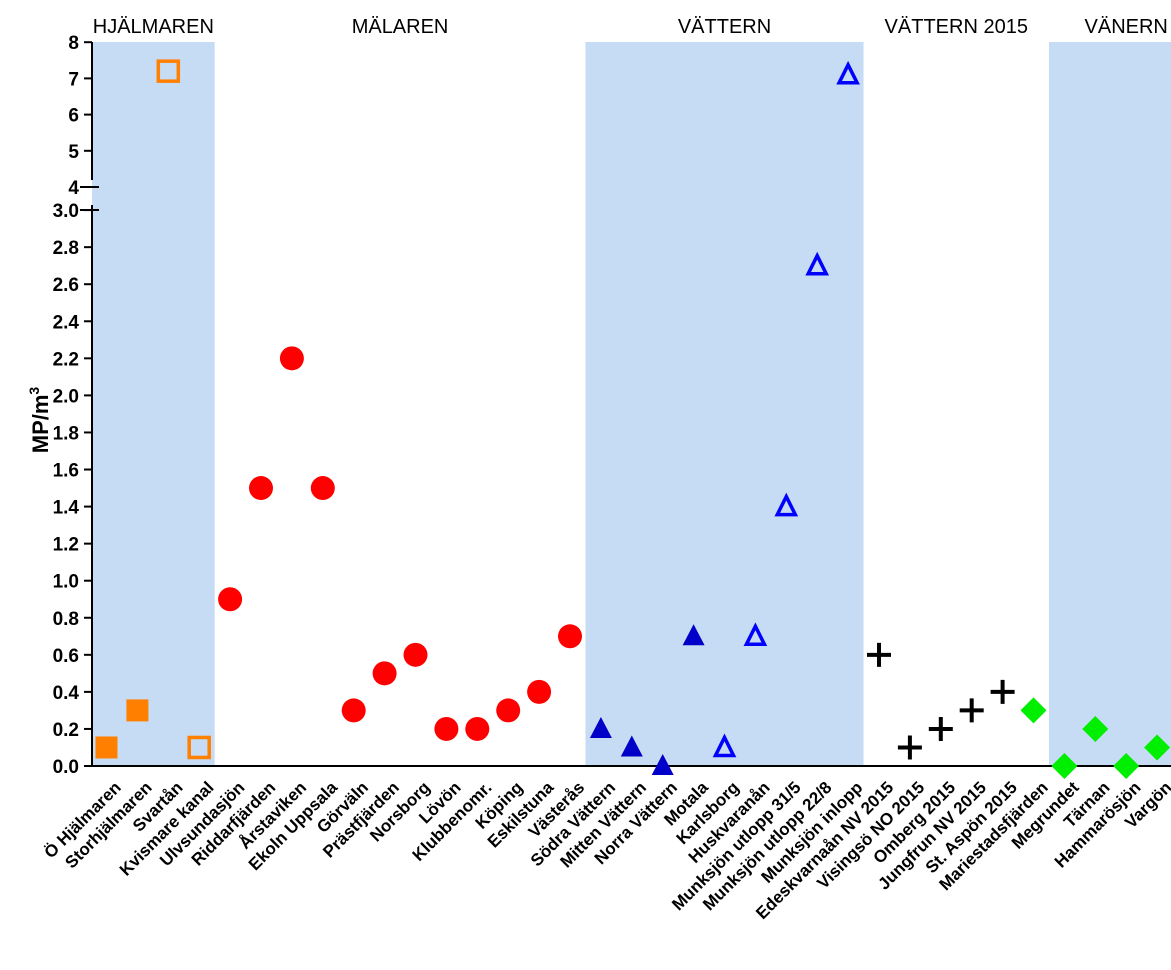 The height and width of the screenshot is (970, 1171). Describe the element at coordinates (66, 471) in the screenshot. I see `y-tick-label: 1.6` at that location.